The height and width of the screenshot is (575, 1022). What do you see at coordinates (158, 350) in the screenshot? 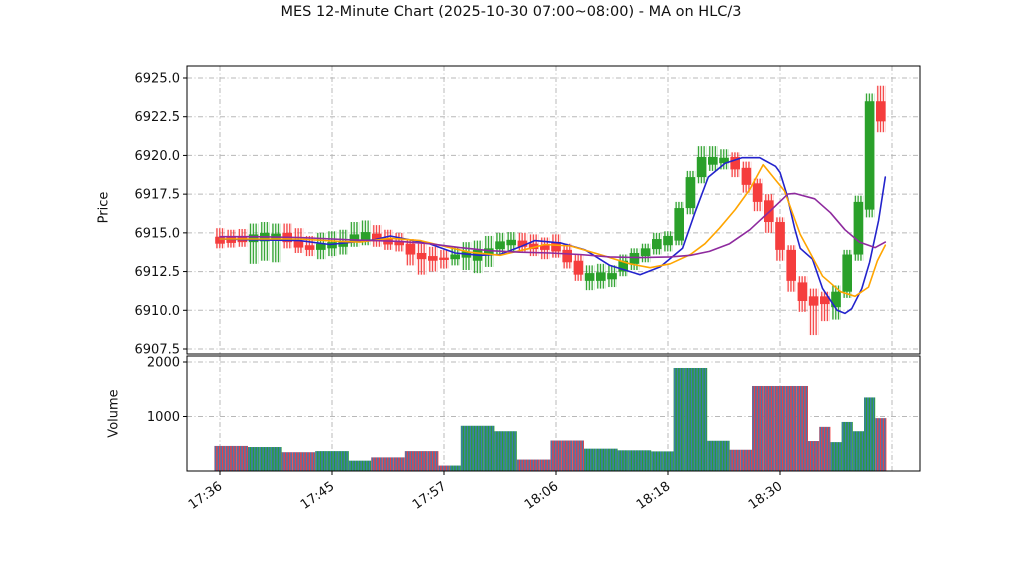
I see `price-tick-label: 6907.5` at bounding box center [158, 350].